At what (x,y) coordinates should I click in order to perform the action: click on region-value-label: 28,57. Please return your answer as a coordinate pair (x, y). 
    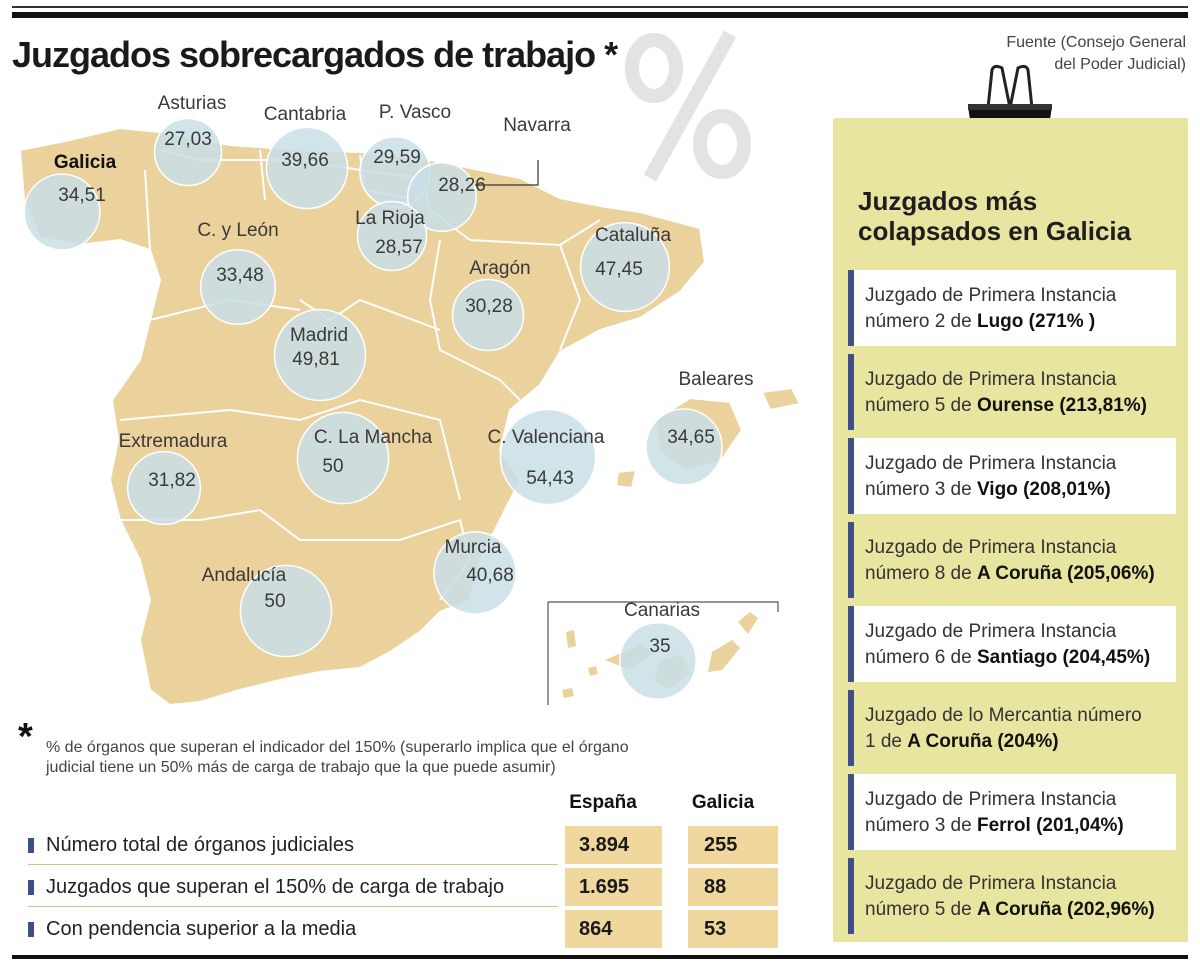
    Looking at the image, I should click on (399, 247).